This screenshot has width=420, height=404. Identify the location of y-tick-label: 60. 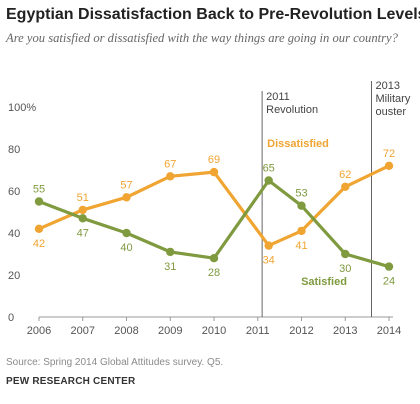
(14, 192).